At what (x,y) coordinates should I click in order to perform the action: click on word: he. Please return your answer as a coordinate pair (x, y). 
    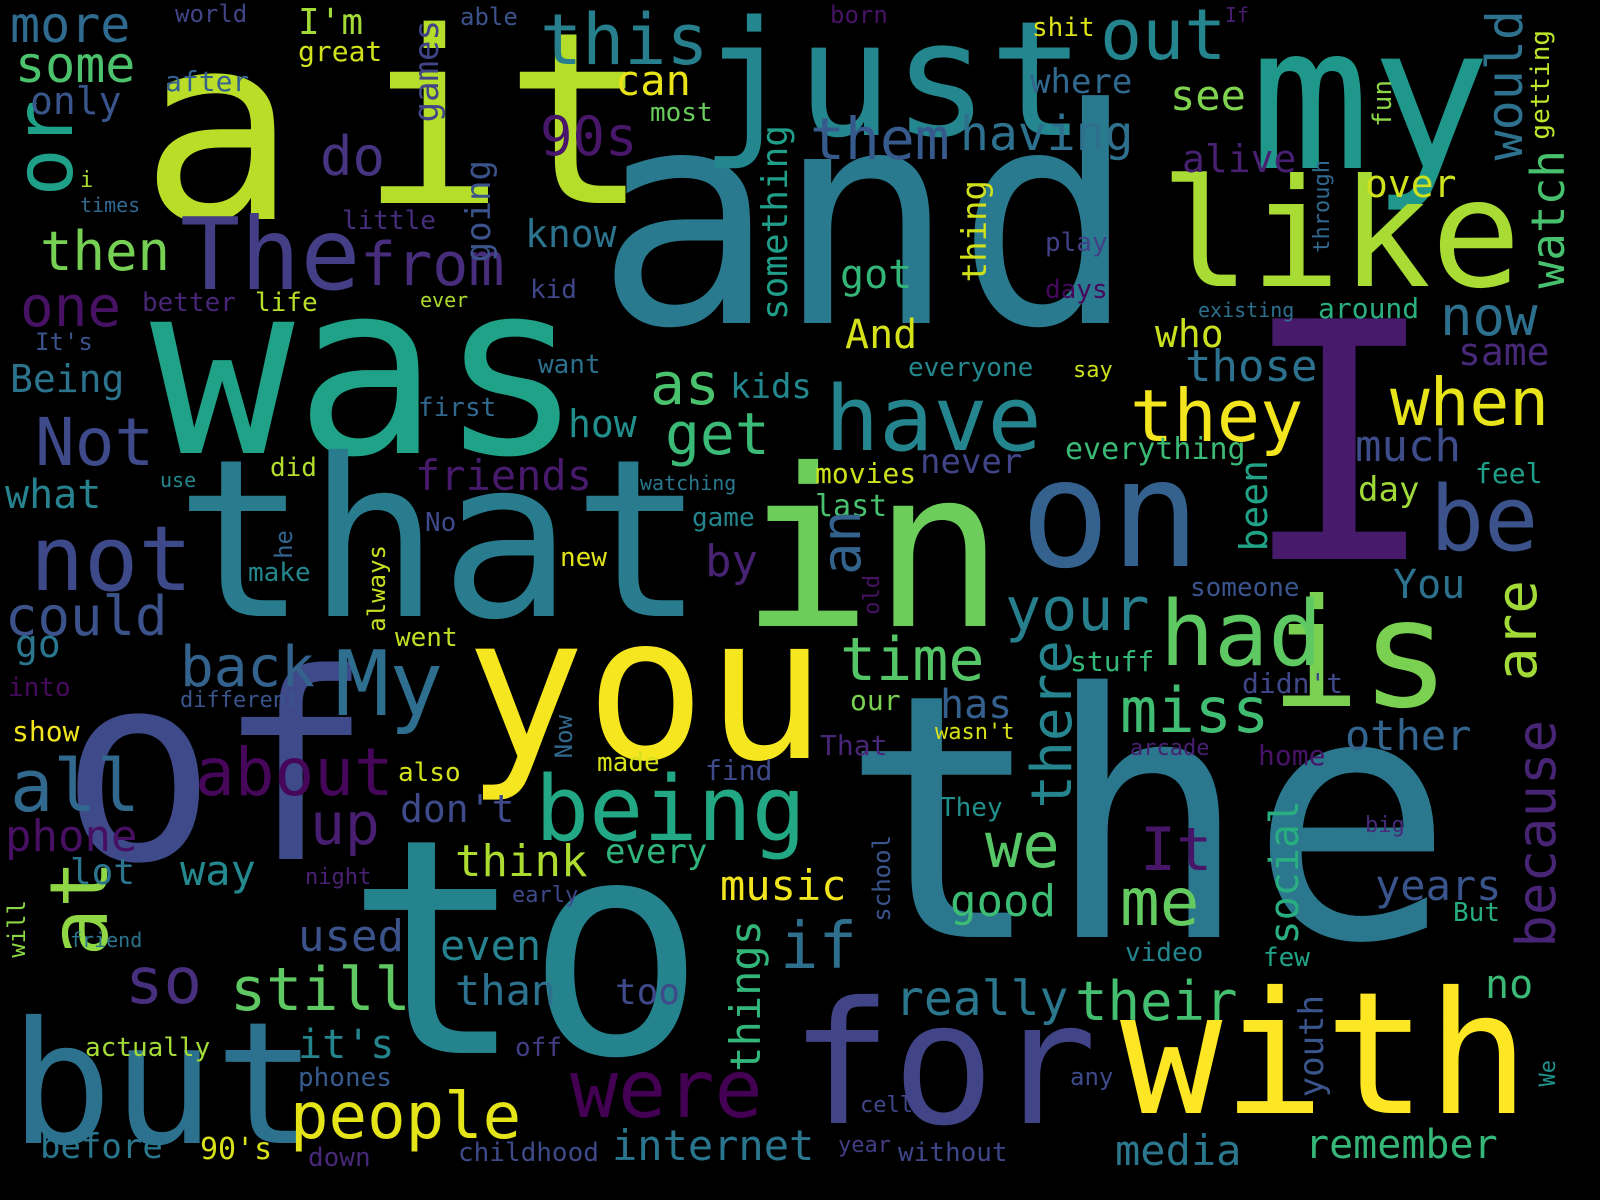
    Looking at the image, I should click on (284, 544).